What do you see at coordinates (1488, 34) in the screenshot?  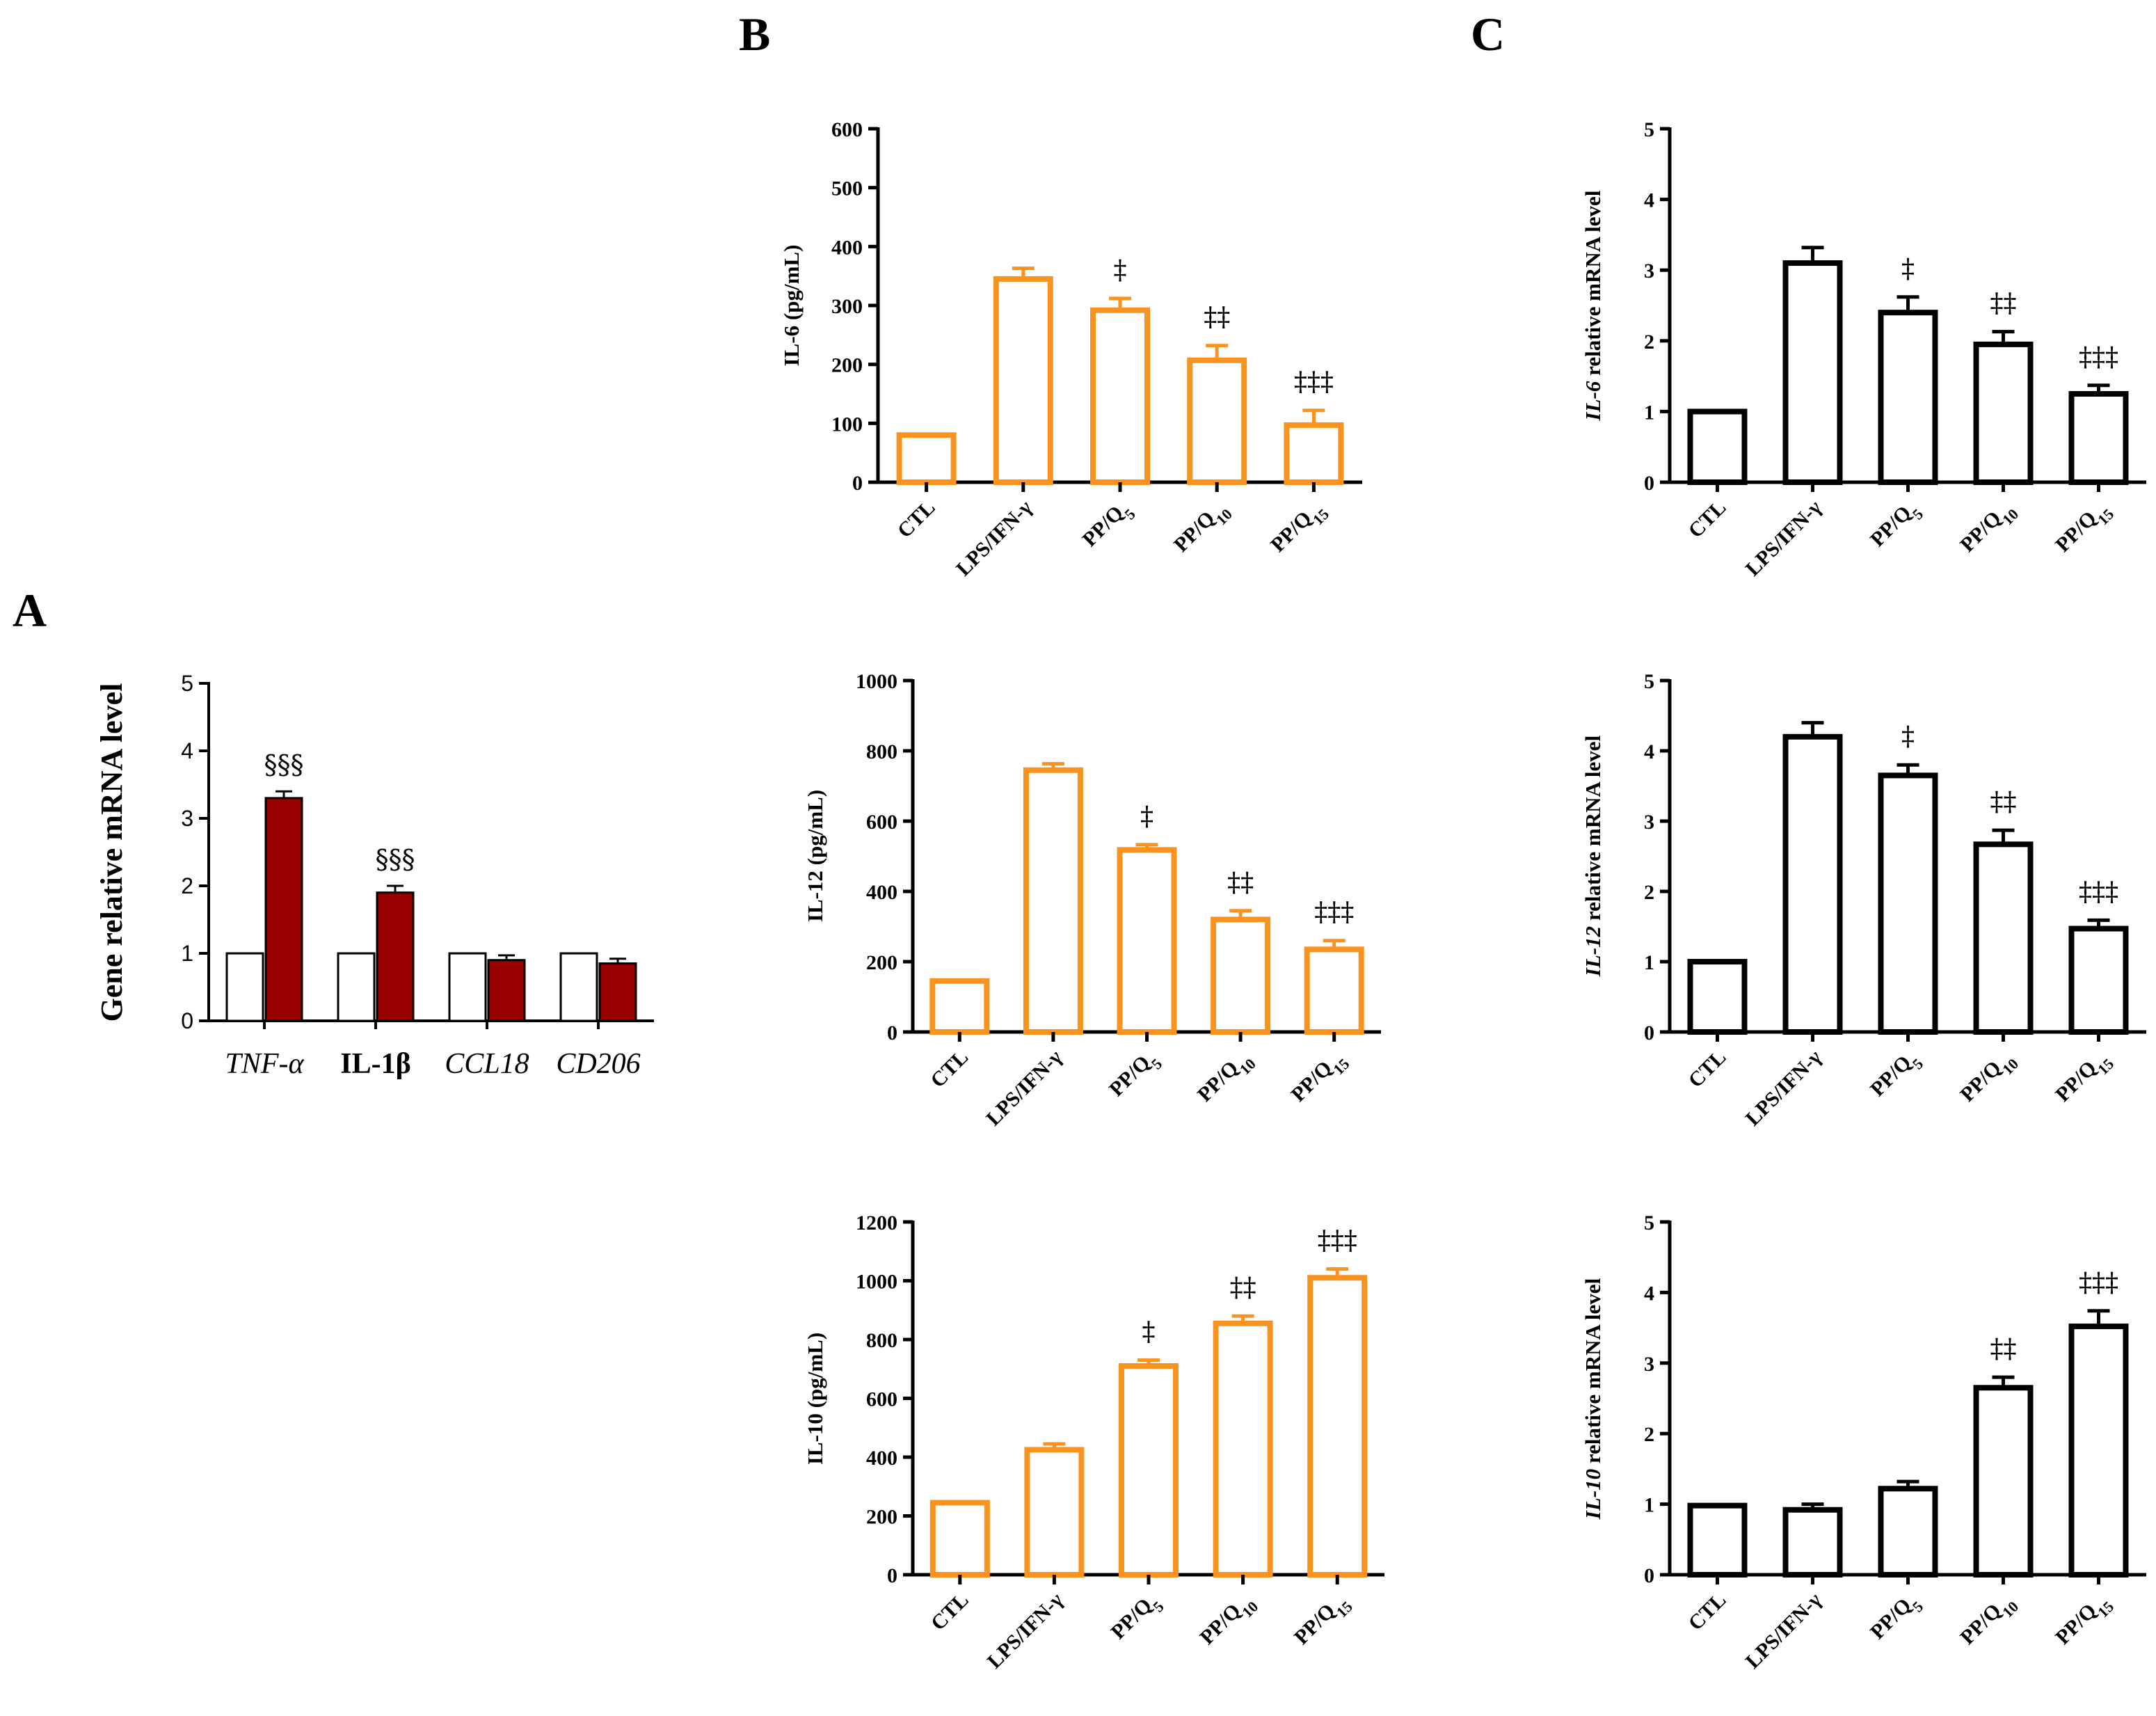 I see `panel-label-c: C` at bounding box center [1488, 34].